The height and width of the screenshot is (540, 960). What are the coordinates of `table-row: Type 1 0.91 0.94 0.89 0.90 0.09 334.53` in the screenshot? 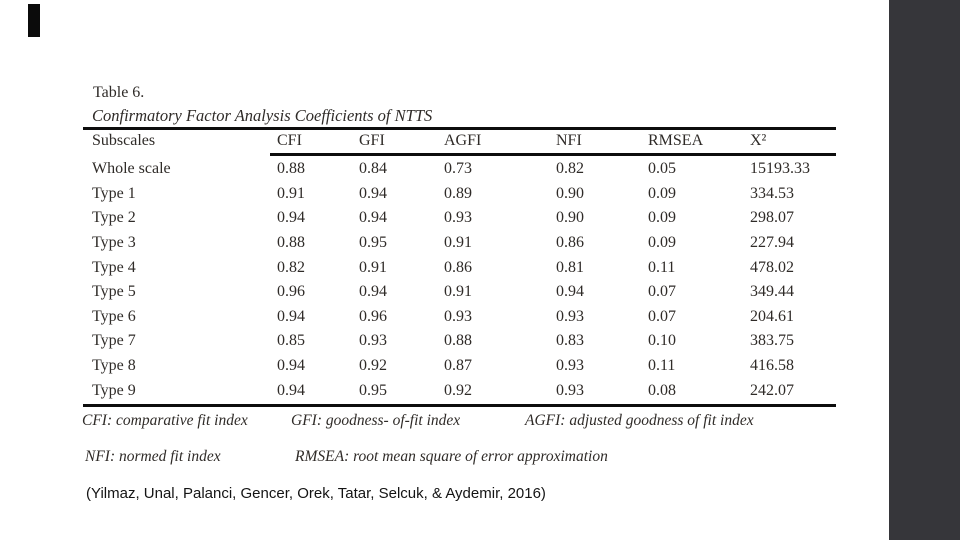 It's located at (459, 194).